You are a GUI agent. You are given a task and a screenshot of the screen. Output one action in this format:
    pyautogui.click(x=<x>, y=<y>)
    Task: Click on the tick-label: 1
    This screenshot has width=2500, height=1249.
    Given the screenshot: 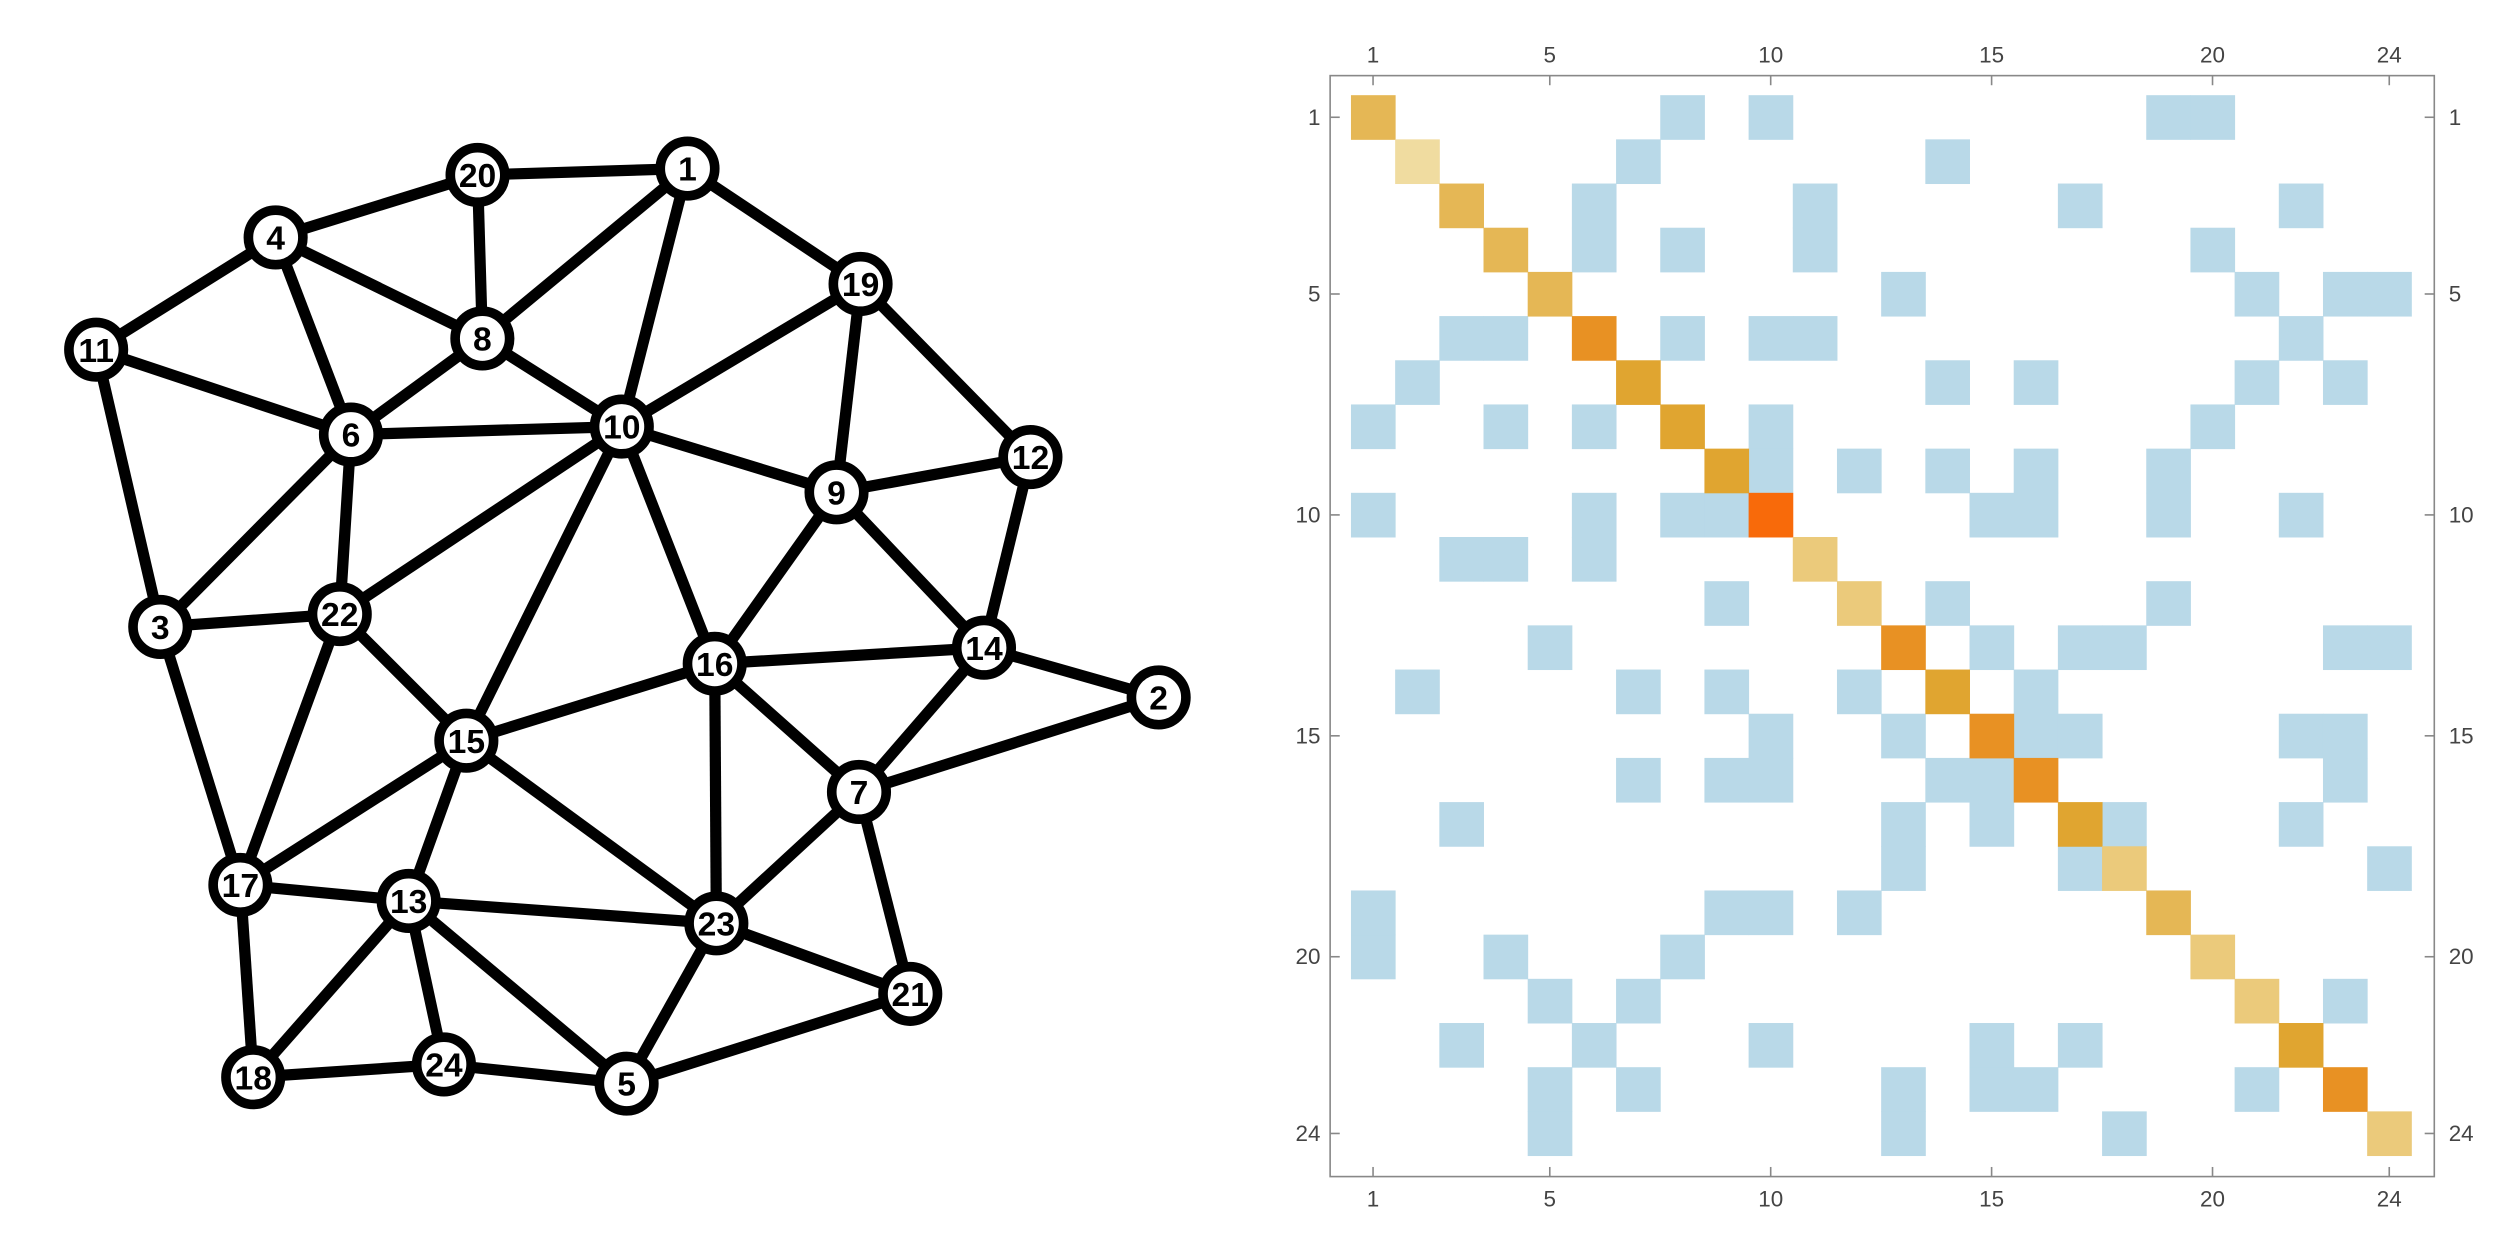 What is the action you would take?
    pyautogui.click(x=1373, y=54)
    